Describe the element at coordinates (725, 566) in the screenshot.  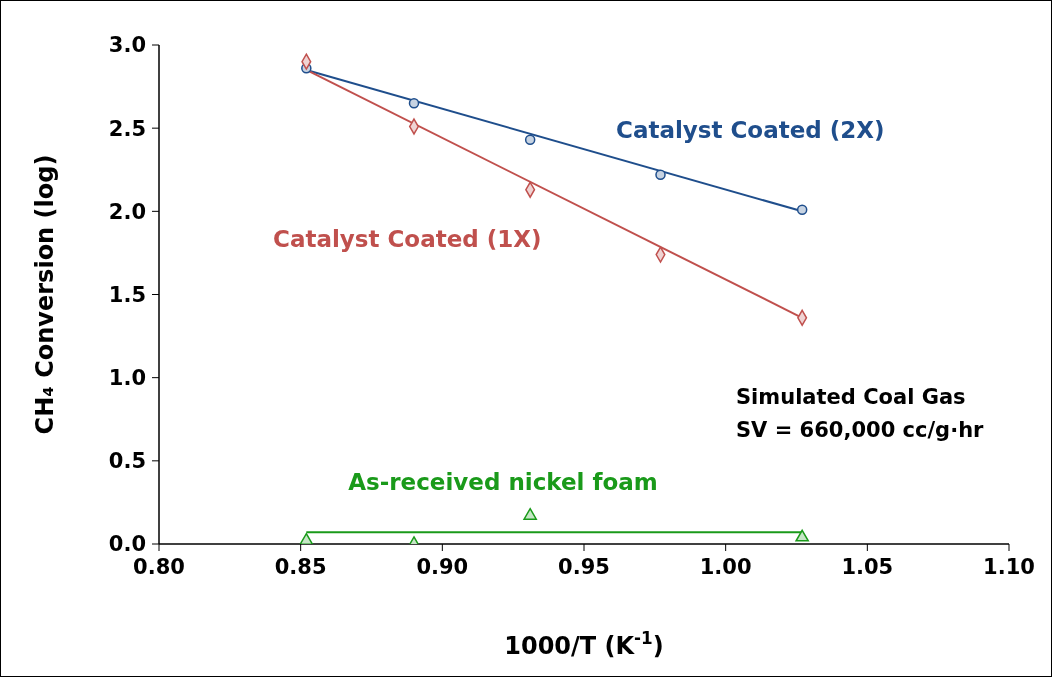
I see `x-tick-label: 1.00` at that location.